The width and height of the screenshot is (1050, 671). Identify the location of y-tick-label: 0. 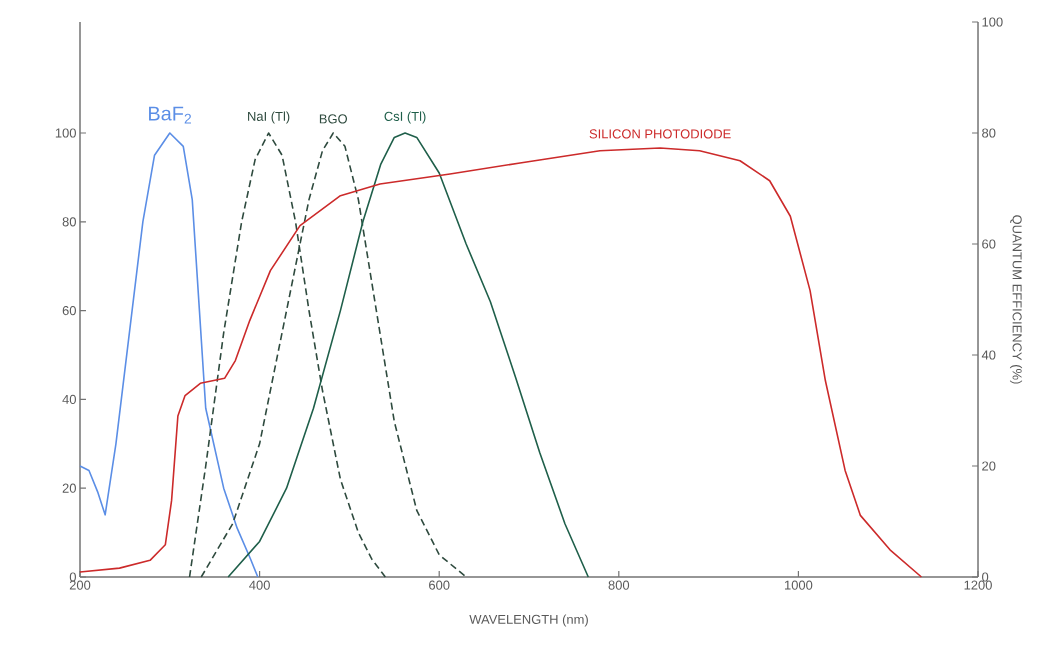
(72, 577).